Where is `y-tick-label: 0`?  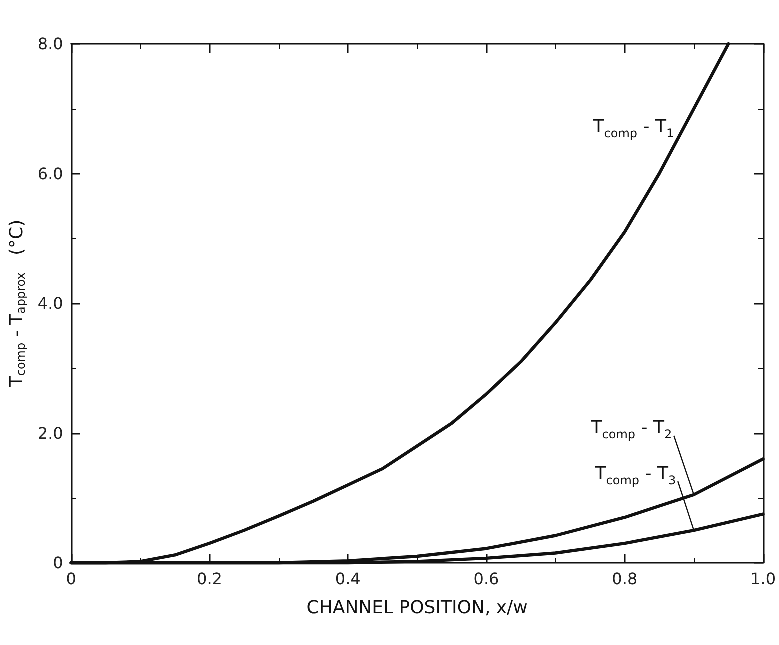
y-tick-label: 0 is located at coordinates (58, 563).